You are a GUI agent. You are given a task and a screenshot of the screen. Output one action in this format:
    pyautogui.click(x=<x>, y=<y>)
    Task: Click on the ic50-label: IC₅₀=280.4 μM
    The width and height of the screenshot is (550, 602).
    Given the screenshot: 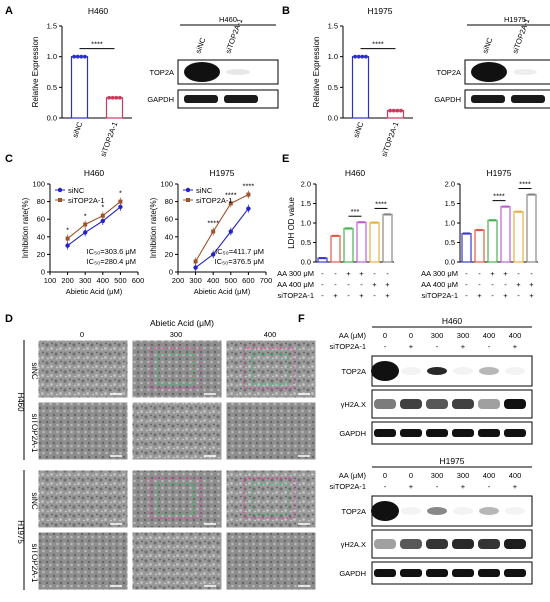 What is the action you would take?
    pyautogui.click(x=111, y=261)
    